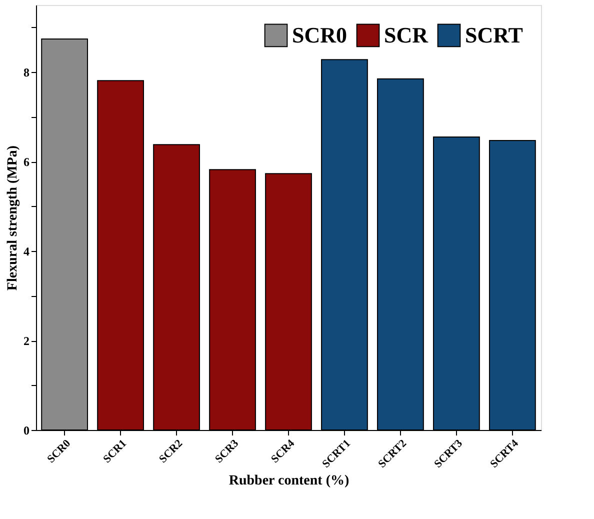 Image resolution: width=594 pixels, height=519 pixels. I want to click on legend-label: SCR, so click(407, 35).